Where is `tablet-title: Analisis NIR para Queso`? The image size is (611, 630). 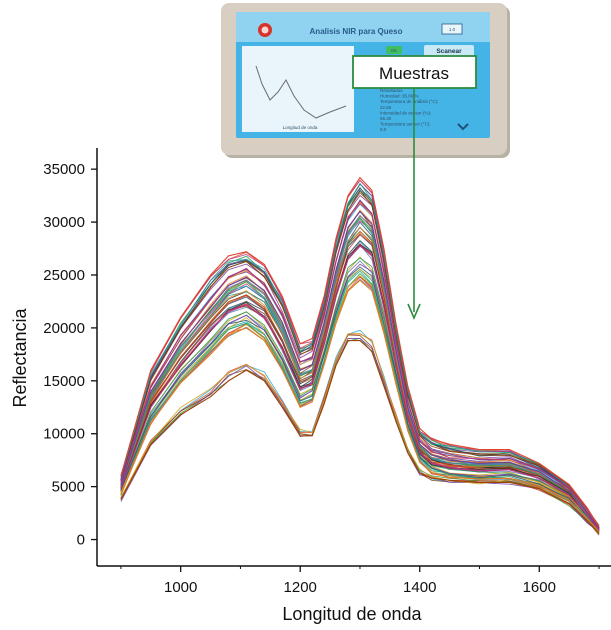
tablet-title: Analisis NIR para Queso is located at coordinates (356, 31).